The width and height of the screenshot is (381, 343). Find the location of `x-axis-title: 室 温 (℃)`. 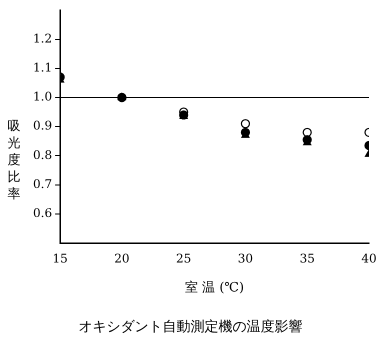

x-axis-title: 室 温 (℃) is located at coordinates (214, 288).